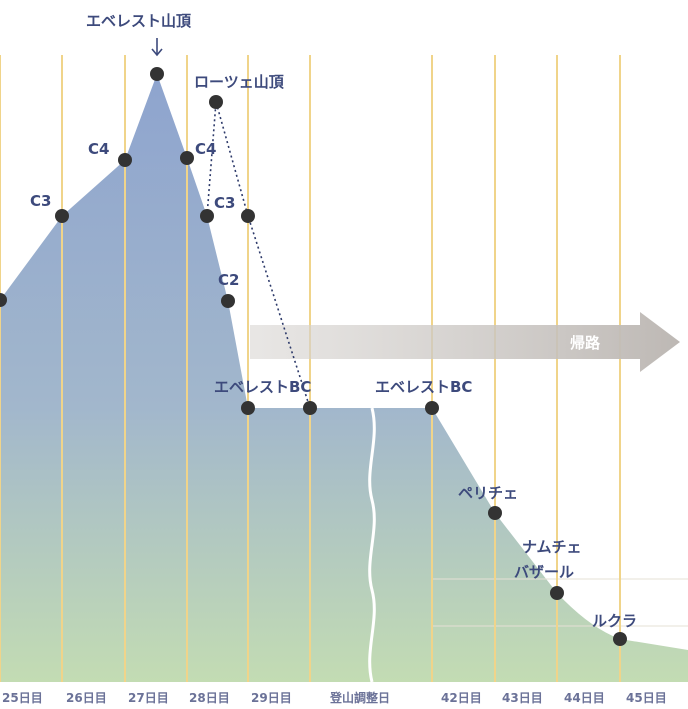 This screenshot has height=709, width=688. What do you see at coordinates (157, 74) in the screenshot?
I see `marker-everest-summit` at bounding box center [157, 74].